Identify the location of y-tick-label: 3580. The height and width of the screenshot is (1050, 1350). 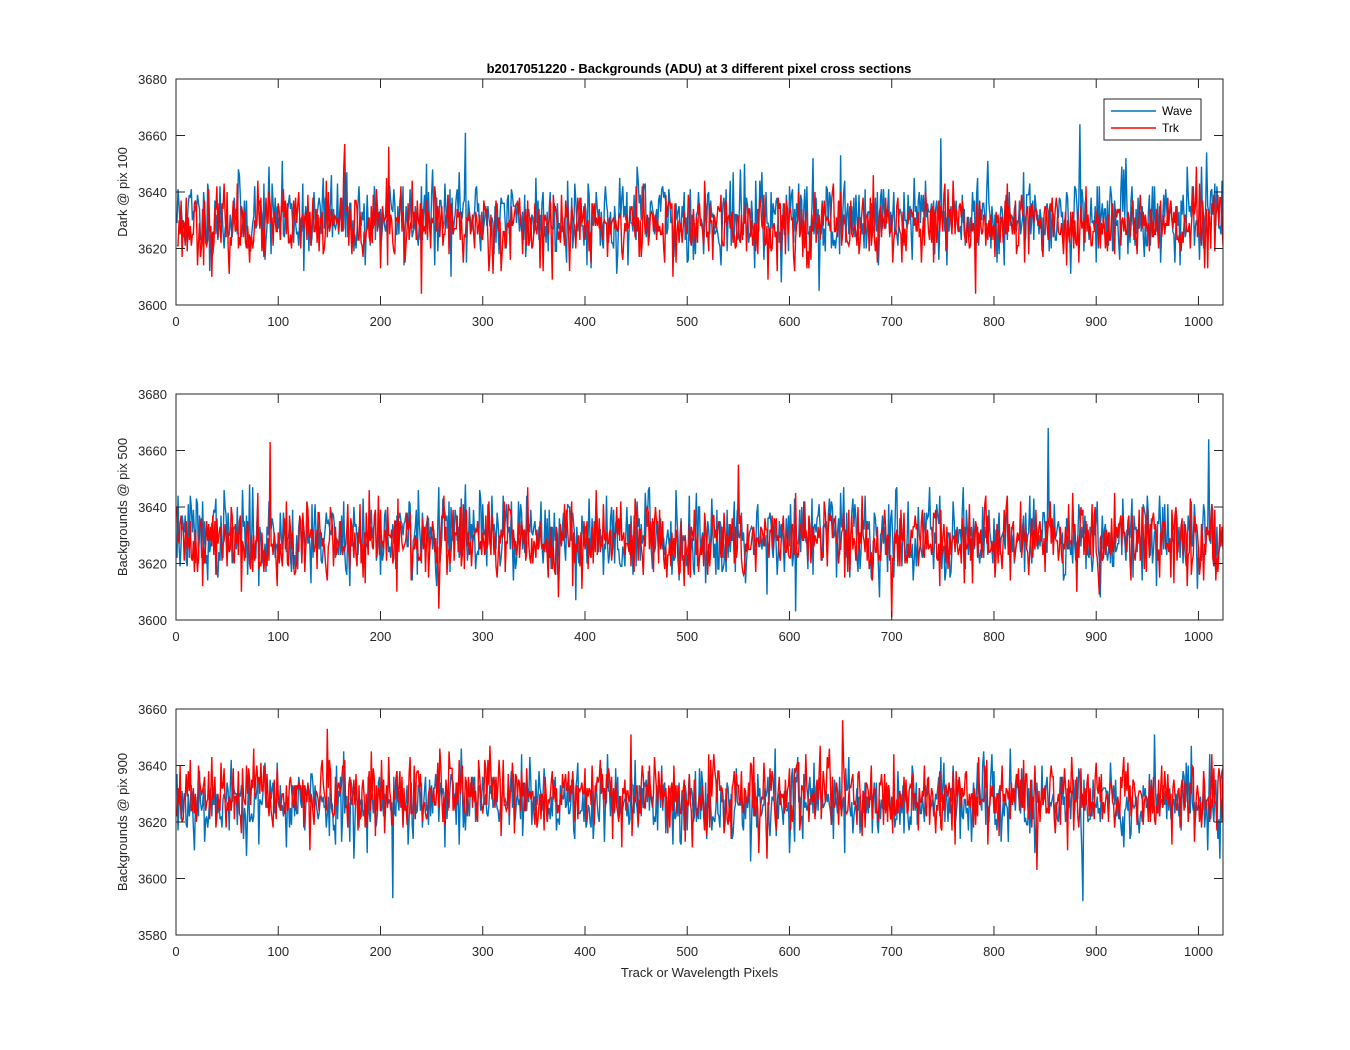
(152, 935).